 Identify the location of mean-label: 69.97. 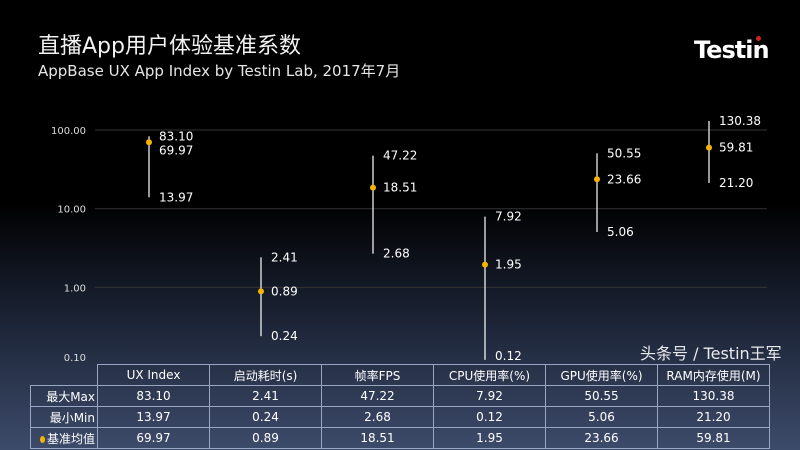
(176, 150).